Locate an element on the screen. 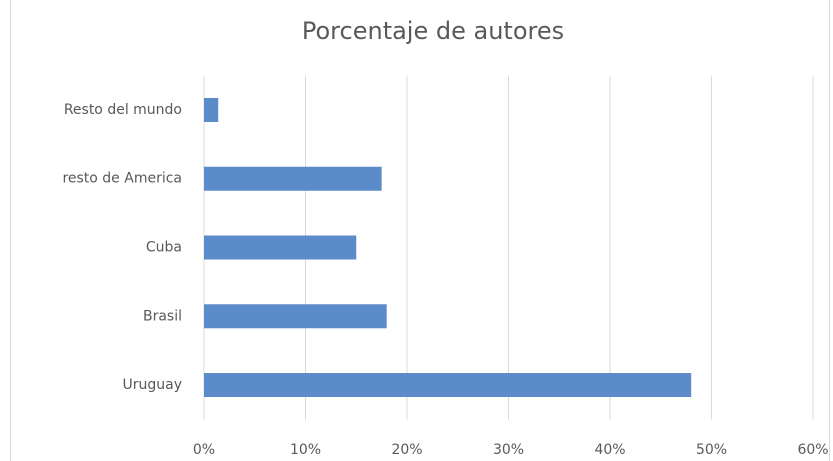 The width and height of the screenshot is (833, 461). y-tick-label: Brasil is located at coordinates (162, 316).